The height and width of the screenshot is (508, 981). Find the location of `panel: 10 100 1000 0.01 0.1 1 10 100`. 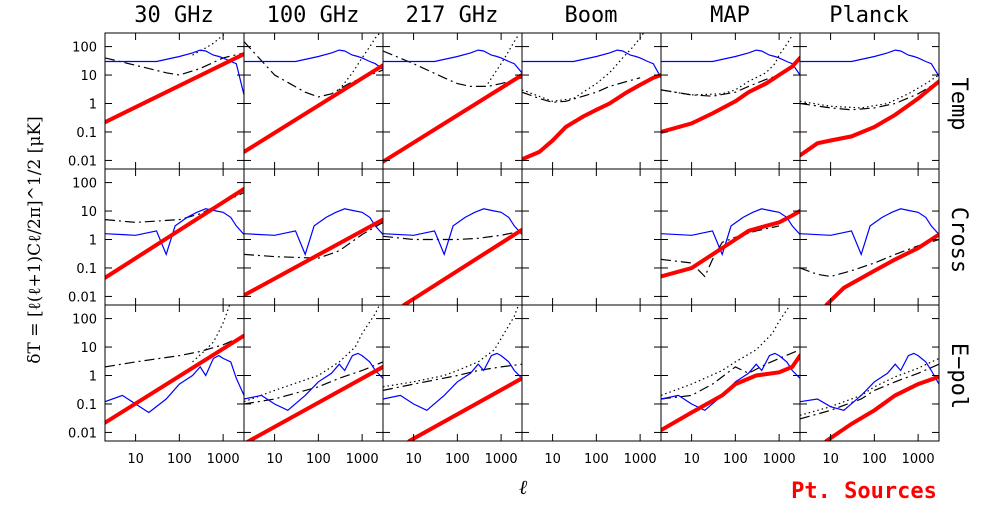

panel: 10 100 1000 0.01 0.1 1 10 100 is located at coordinates (156, 385).